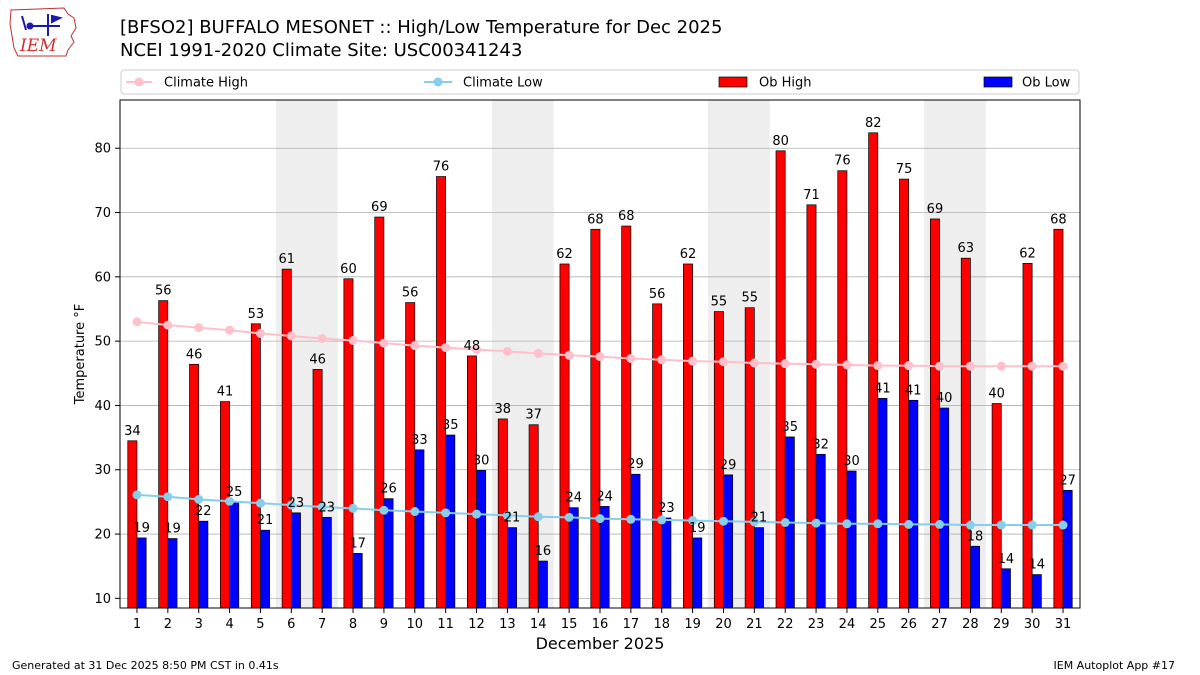 The height and width of the screenshot is (675, 1200). What do you see at coordinates (102, 149) in the screenshot?
I see `y-tick-label: 80` at bounding box center [102, 149].